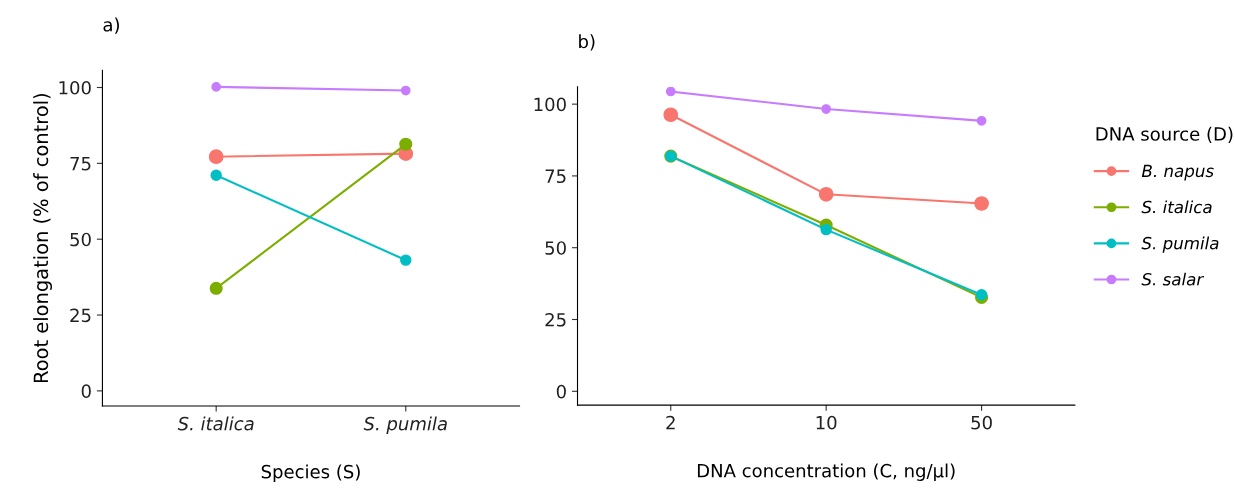  Describe the element at coordinates (1173, 279) in the screenshot. I see `legend-label: S. salar` at that location.